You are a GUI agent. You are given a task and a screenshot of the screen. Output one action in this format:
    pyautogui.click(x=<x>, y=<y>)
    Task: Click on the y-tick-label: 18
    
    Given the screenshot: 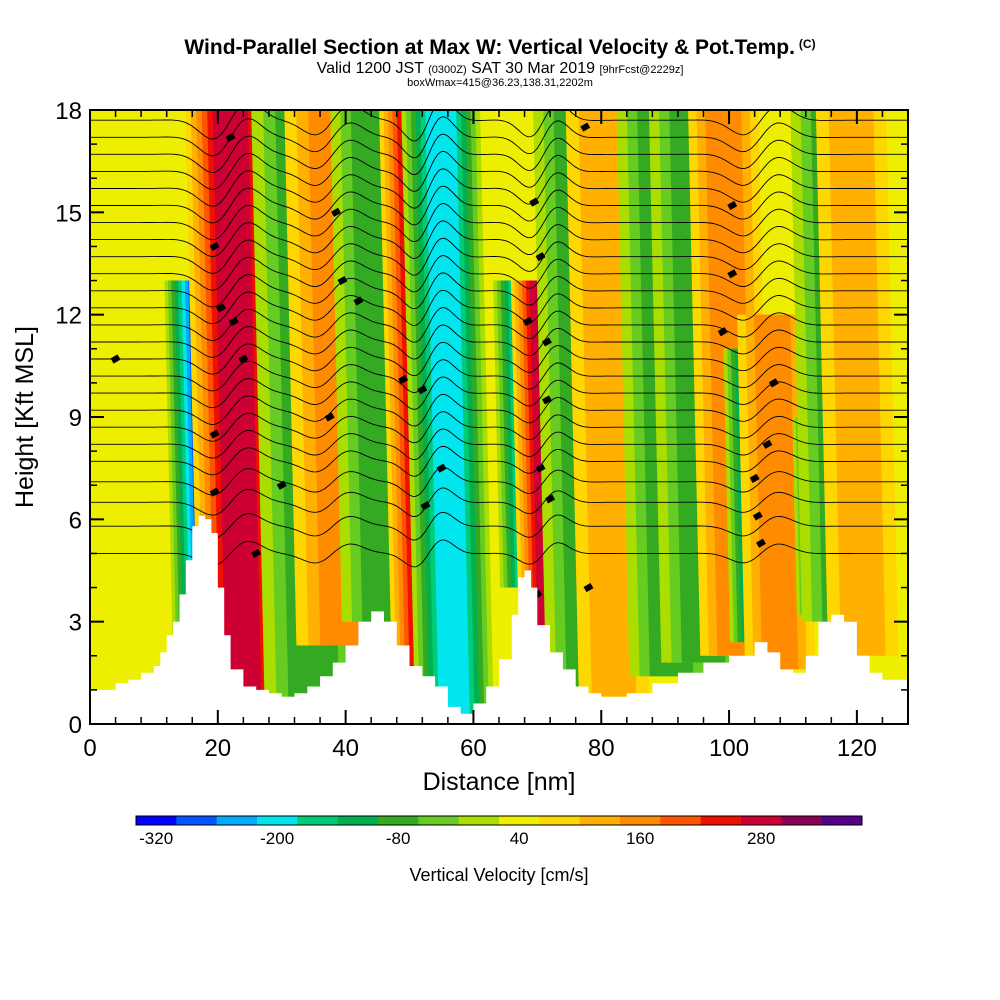 What is the action you would take?
    pyautogui.click(x=68, y=111)
    